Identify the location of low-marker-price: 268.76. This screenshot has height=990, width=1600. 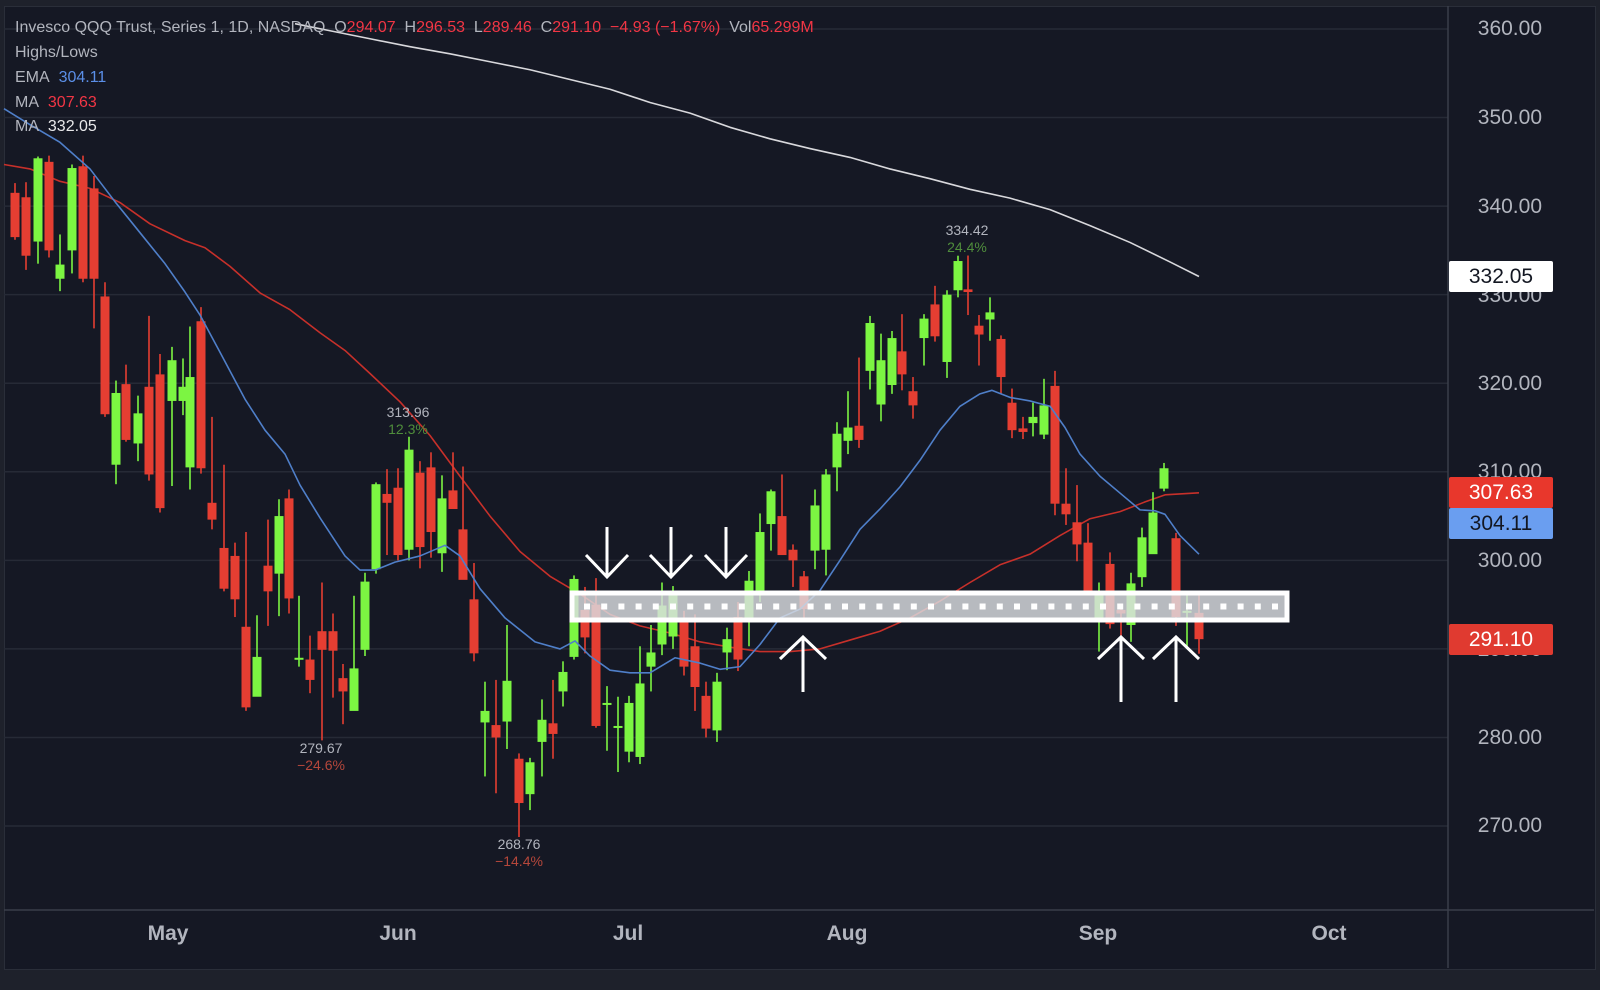
(519, 844).